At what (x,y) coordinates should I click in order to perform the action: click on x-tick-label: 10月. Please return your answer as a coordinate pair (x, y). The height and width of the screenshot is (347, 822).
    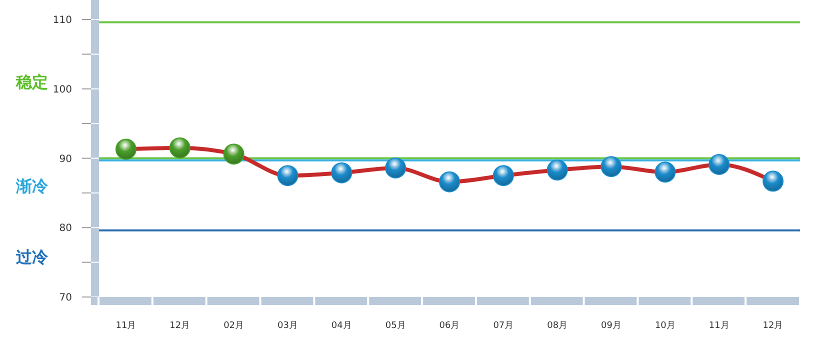
    Looking at the image, I should click on (665, 326).